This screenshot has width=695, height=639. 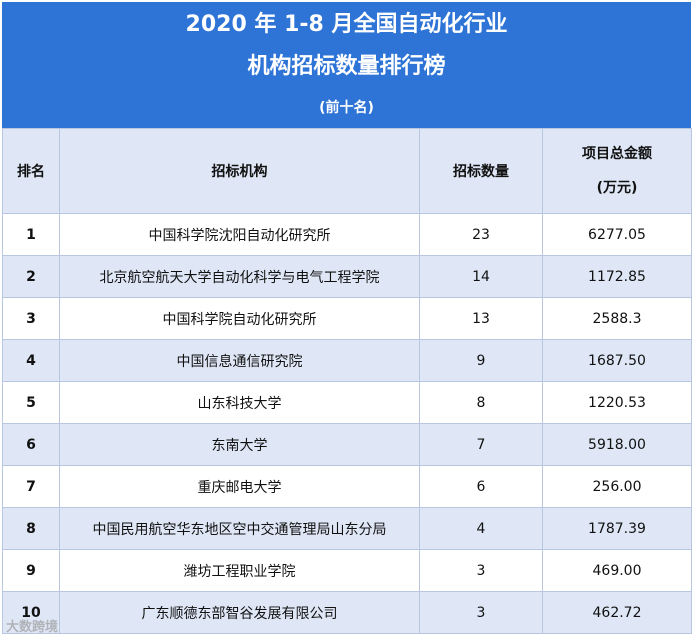 I want to click on cell-amount: 5918.00, so click(x=617, y=444).